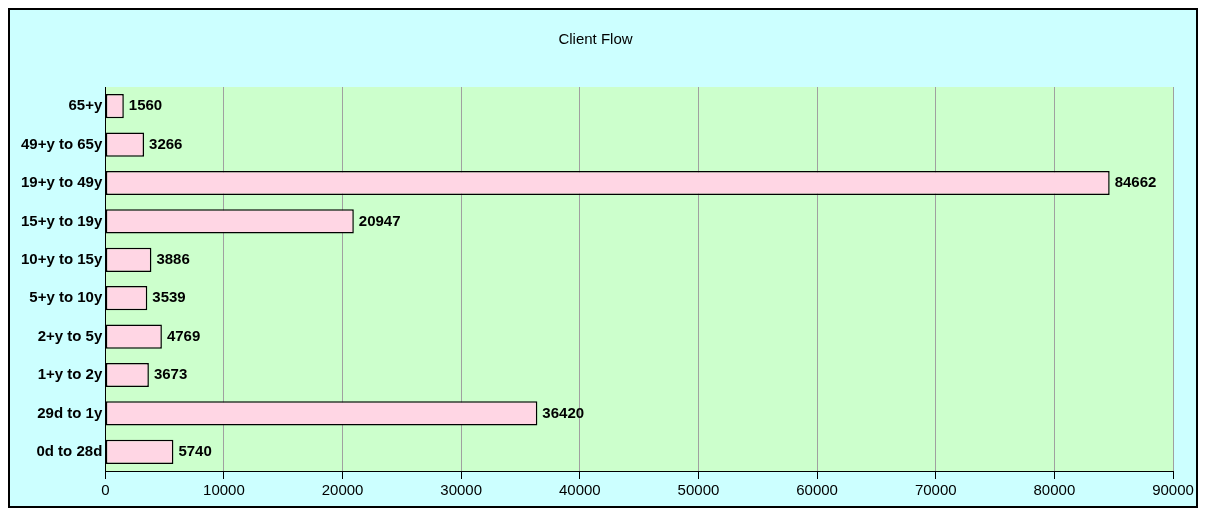 The height and width of the screenshot is (518, 1208). What do you see at coordinates (595, 39) in the screenshot?
I see `chart-title: Client Flow` at bounding box center [595, 39].